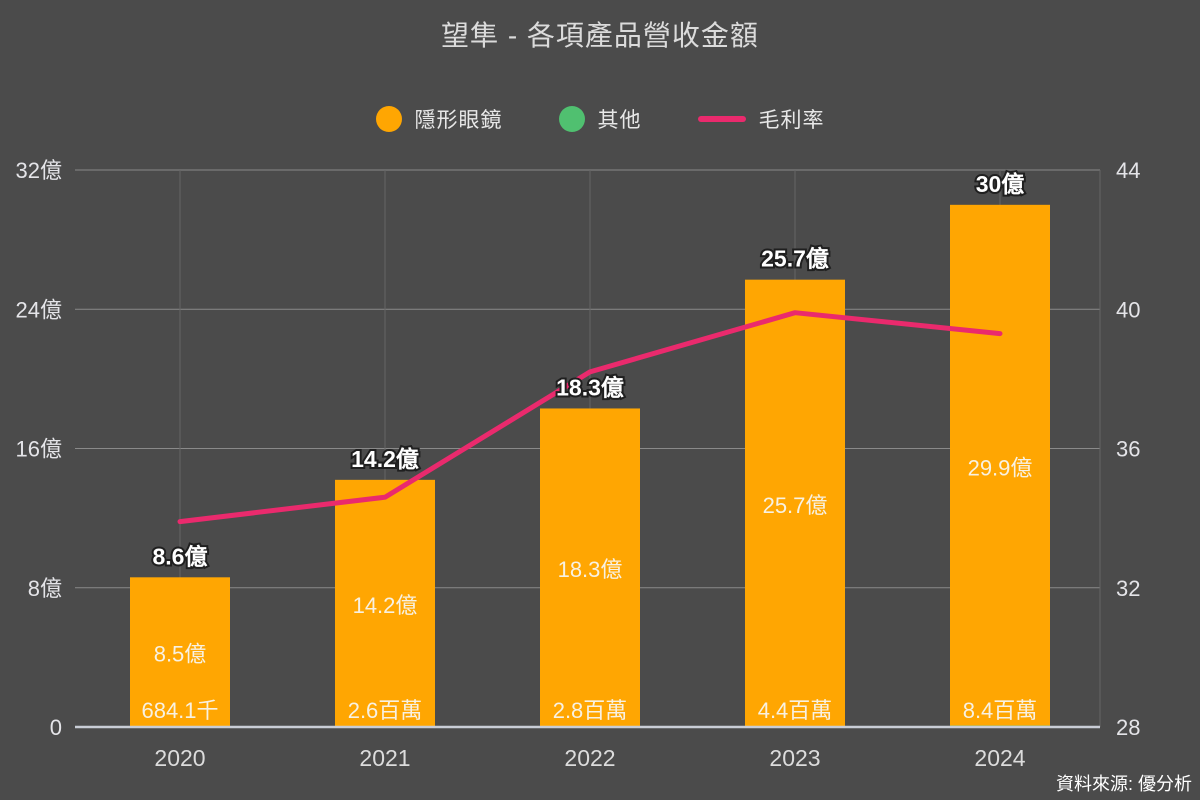 Image resolution: width=1200 pixels, height=800 pixels. I want to click on bar-lens-label-2023: 25.7億, so click(795, 505).